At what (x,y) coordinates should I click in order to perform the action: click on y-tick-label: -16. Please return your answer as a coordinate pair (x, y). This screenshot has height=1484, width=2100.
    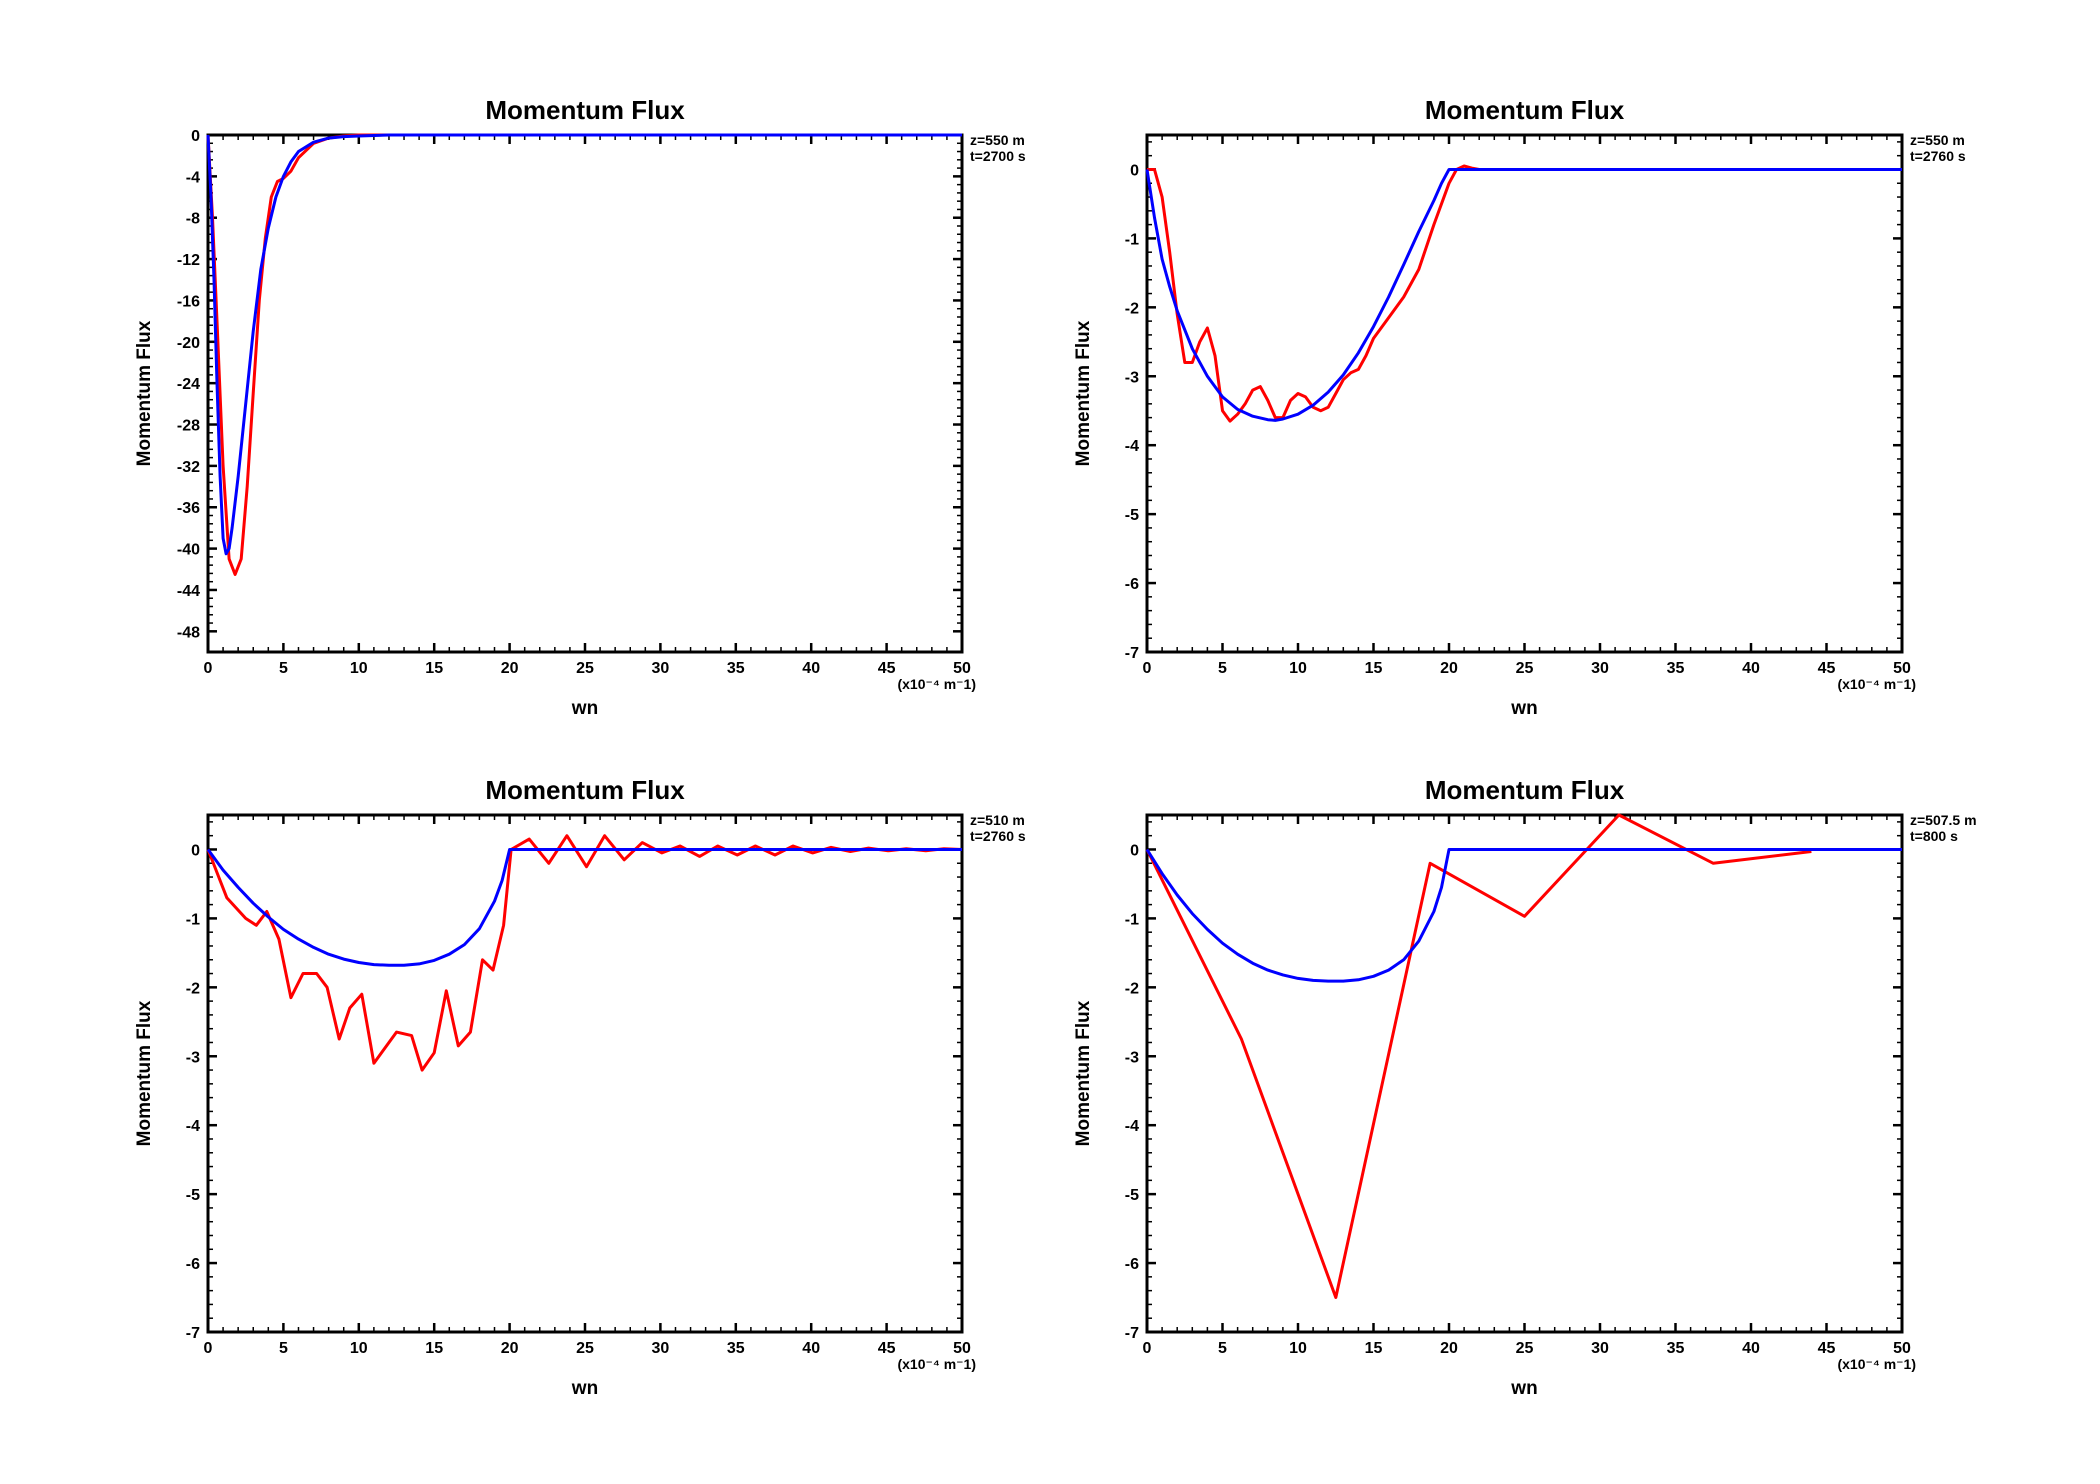
    Looking at the image, I should click on (188, 301).